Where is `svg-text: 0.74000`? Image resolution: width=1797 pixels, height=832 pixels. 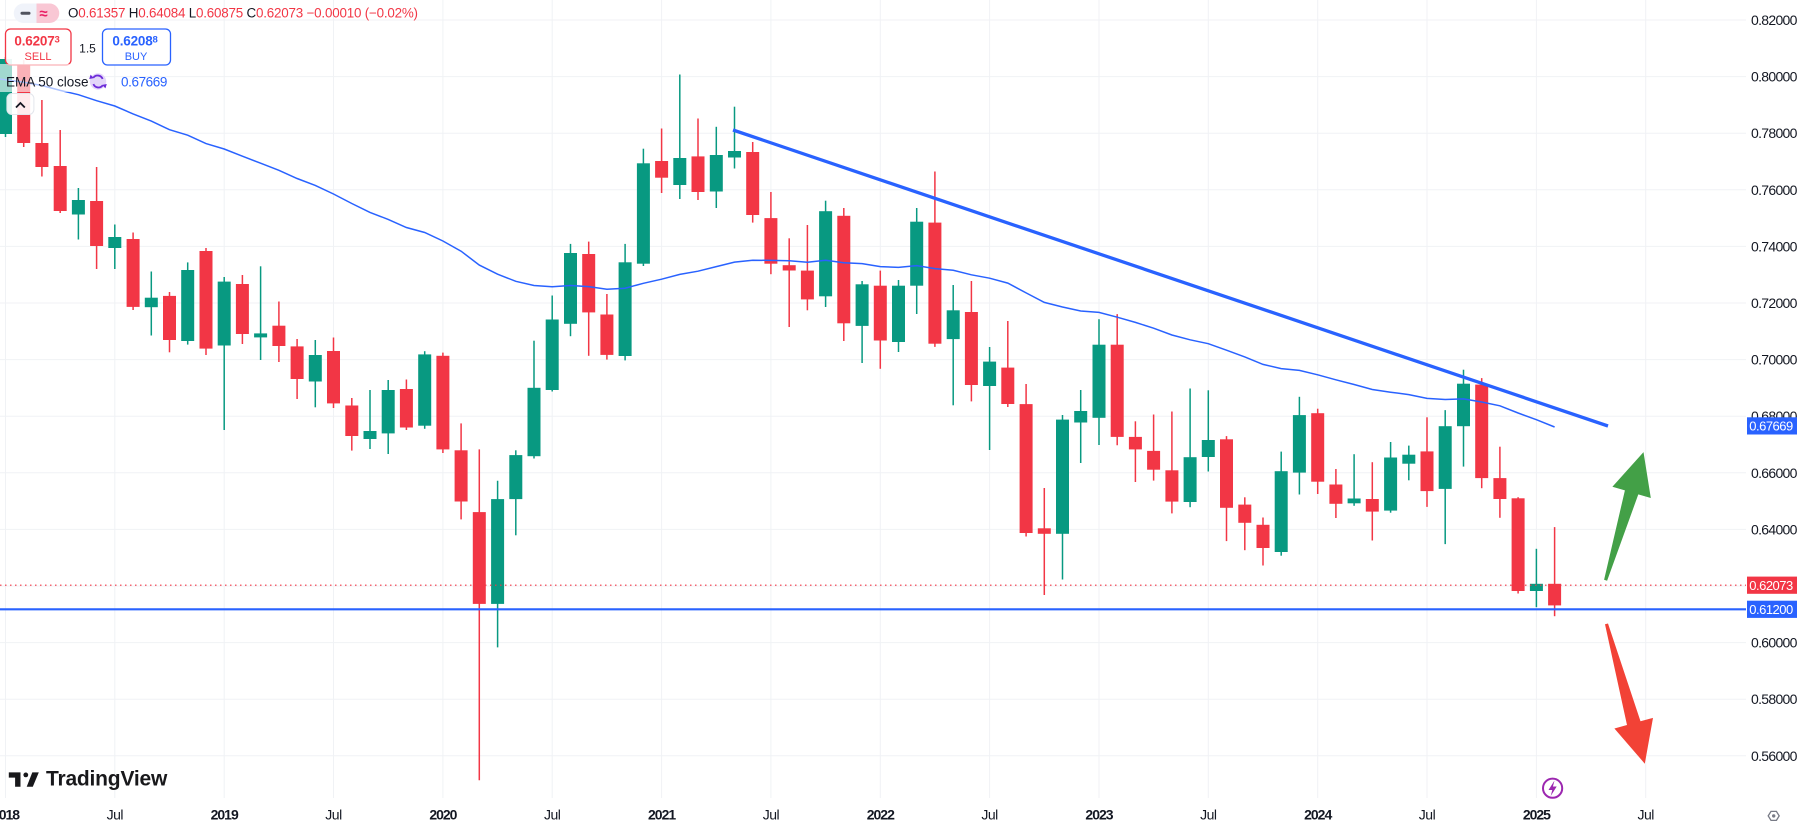 svg-text: 0.74000 is located at coordinates (1774, 246).